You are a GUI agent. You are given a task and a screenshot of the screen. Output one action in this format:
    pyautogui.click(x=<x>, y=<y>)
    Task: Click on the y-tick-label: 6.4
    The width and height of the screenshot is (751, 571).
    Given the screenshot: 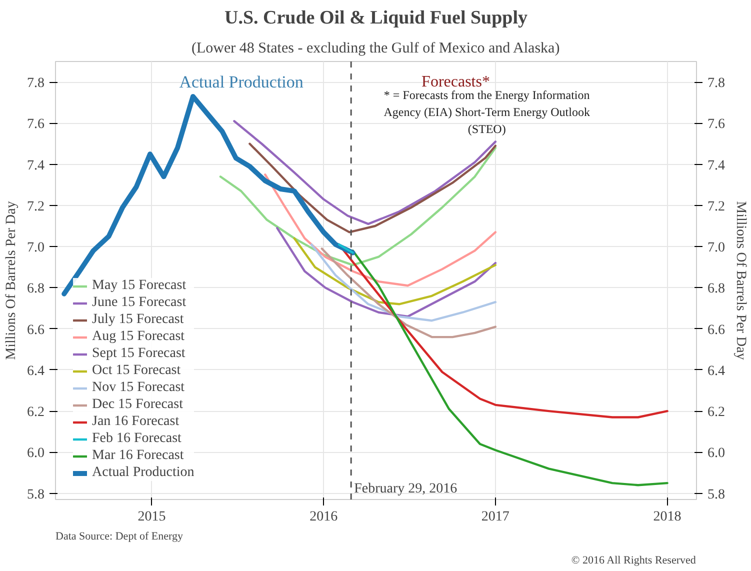 What is the action you would take?
    pyautogui.click(x=35, y=371)
    